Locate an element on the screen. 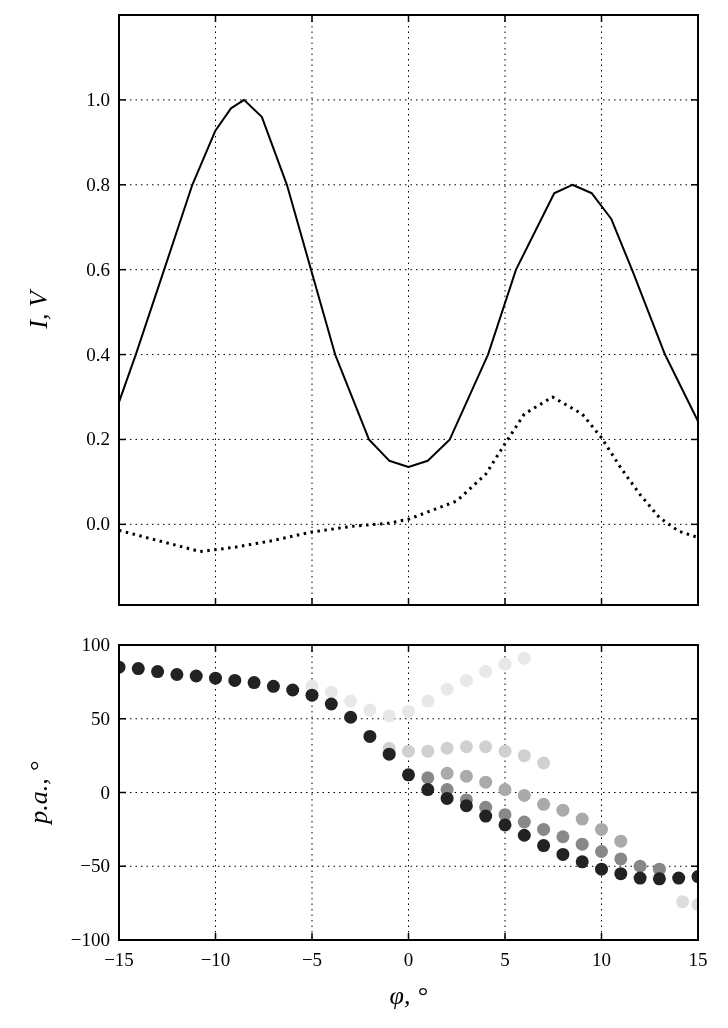 The image size is (728, 1028). x-tick-label: −10 is located at coordinates (215, 959).